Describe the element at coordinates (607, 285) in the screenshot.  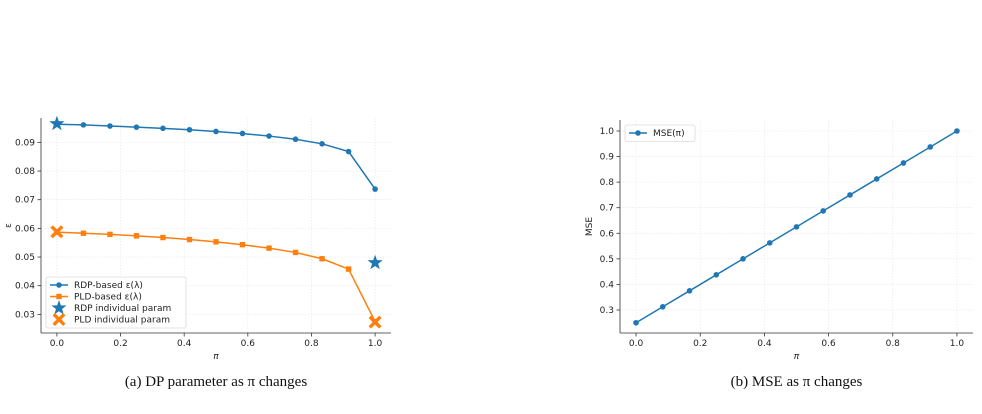
I see `y-tick-label: 0.4` at that location.